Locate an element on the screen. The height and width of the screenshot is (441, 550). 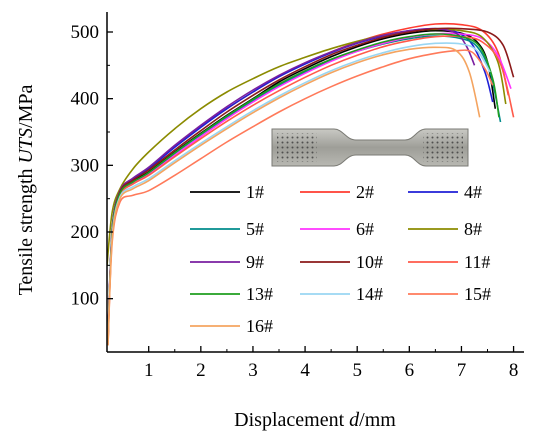
y-tick-label: 300 is located at coordinates (85, 165).